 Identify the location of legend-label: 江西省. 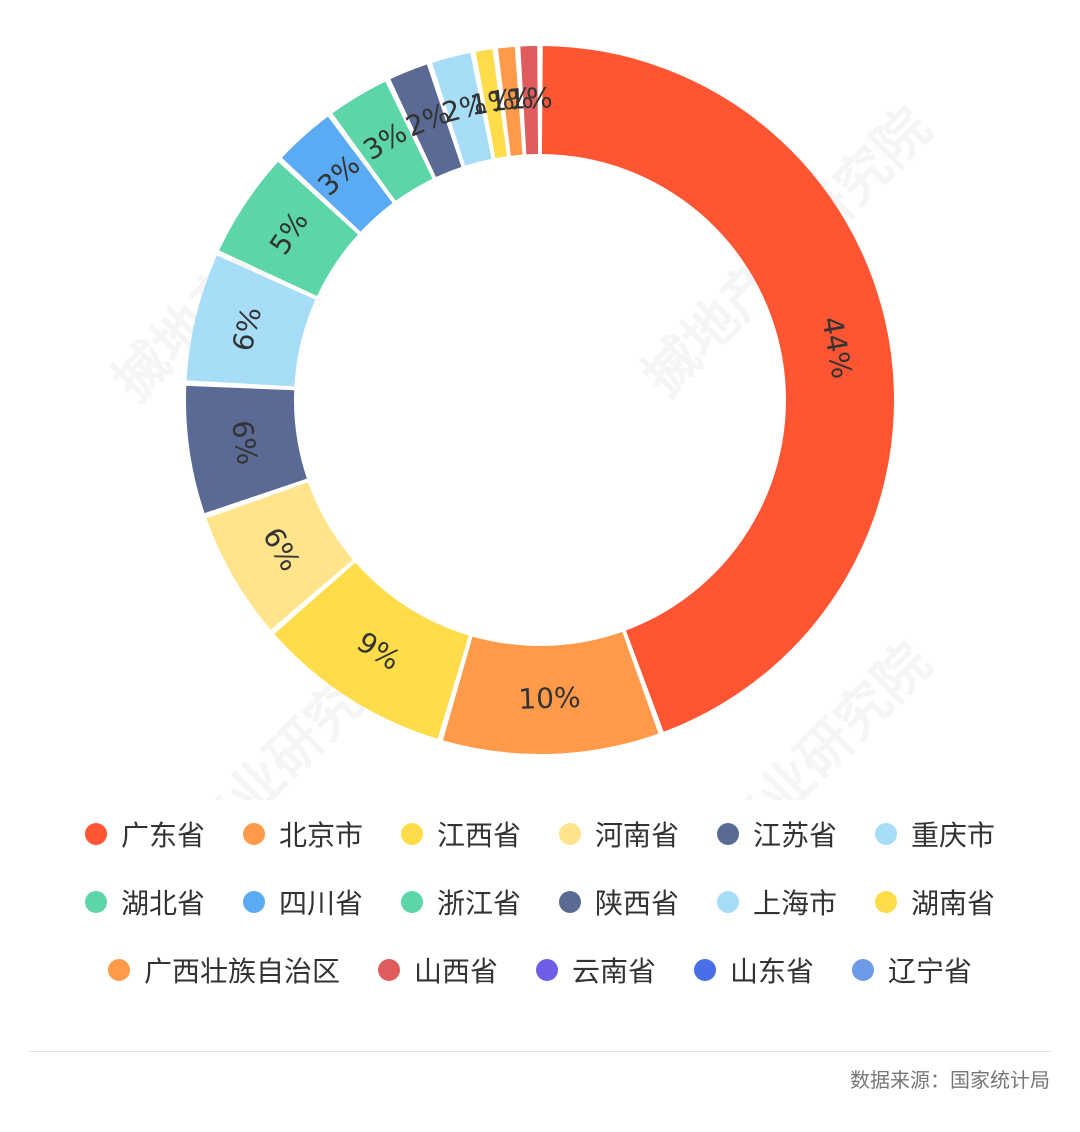
(478, 835).